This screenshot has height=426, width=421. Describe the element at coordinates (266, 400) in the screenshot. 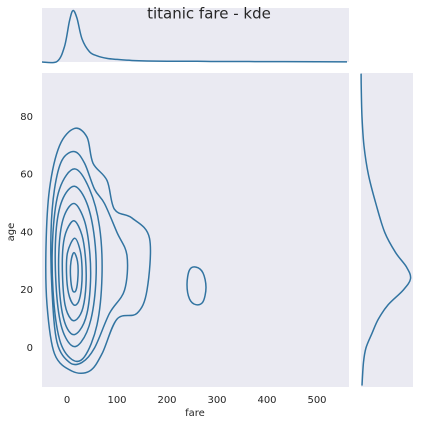

I see `x-tick-label: 400` at that location.